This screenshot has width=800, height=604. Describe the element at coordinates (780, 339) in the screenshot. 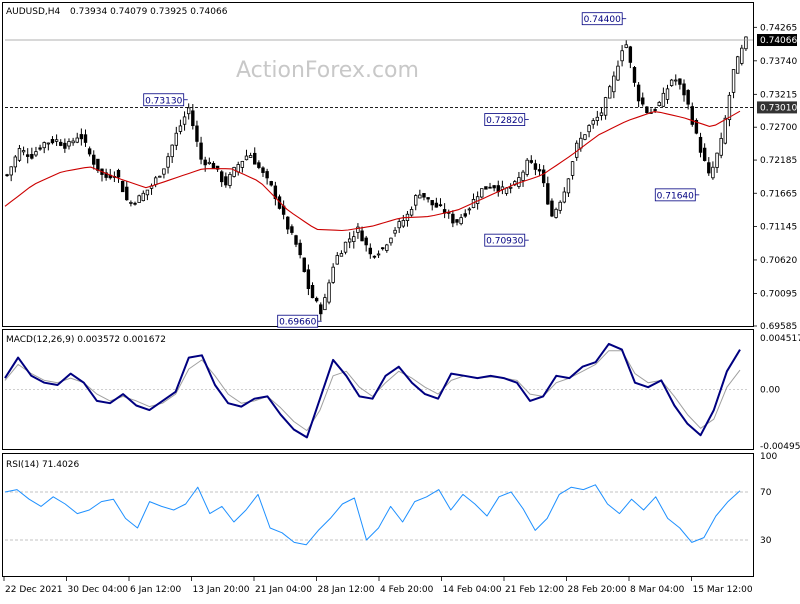

I see `macd-tick-label: 0.004517` at that location.